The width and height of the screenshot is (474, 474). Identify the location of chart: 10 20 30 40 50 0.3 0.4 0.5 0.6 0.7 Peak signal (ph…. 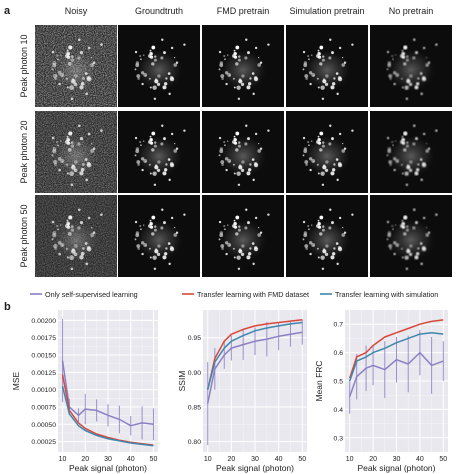
(381, 391).